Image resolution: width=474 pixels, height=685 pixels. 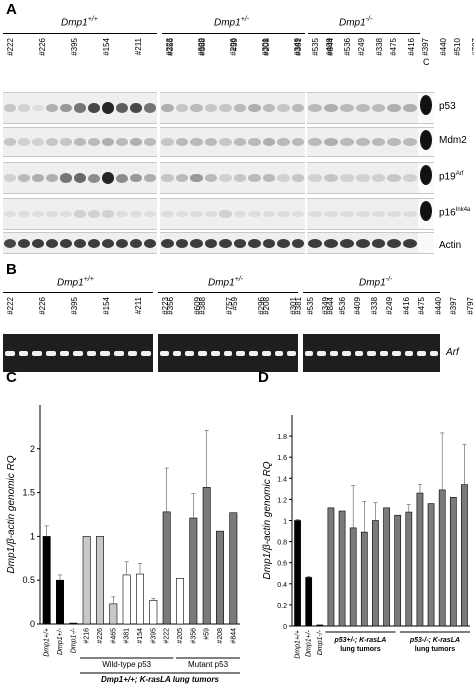 What do you see at coordinates (11, 378) in the screenshot?
I see `panel-c-letter: C` at bounding box center [11, 378].